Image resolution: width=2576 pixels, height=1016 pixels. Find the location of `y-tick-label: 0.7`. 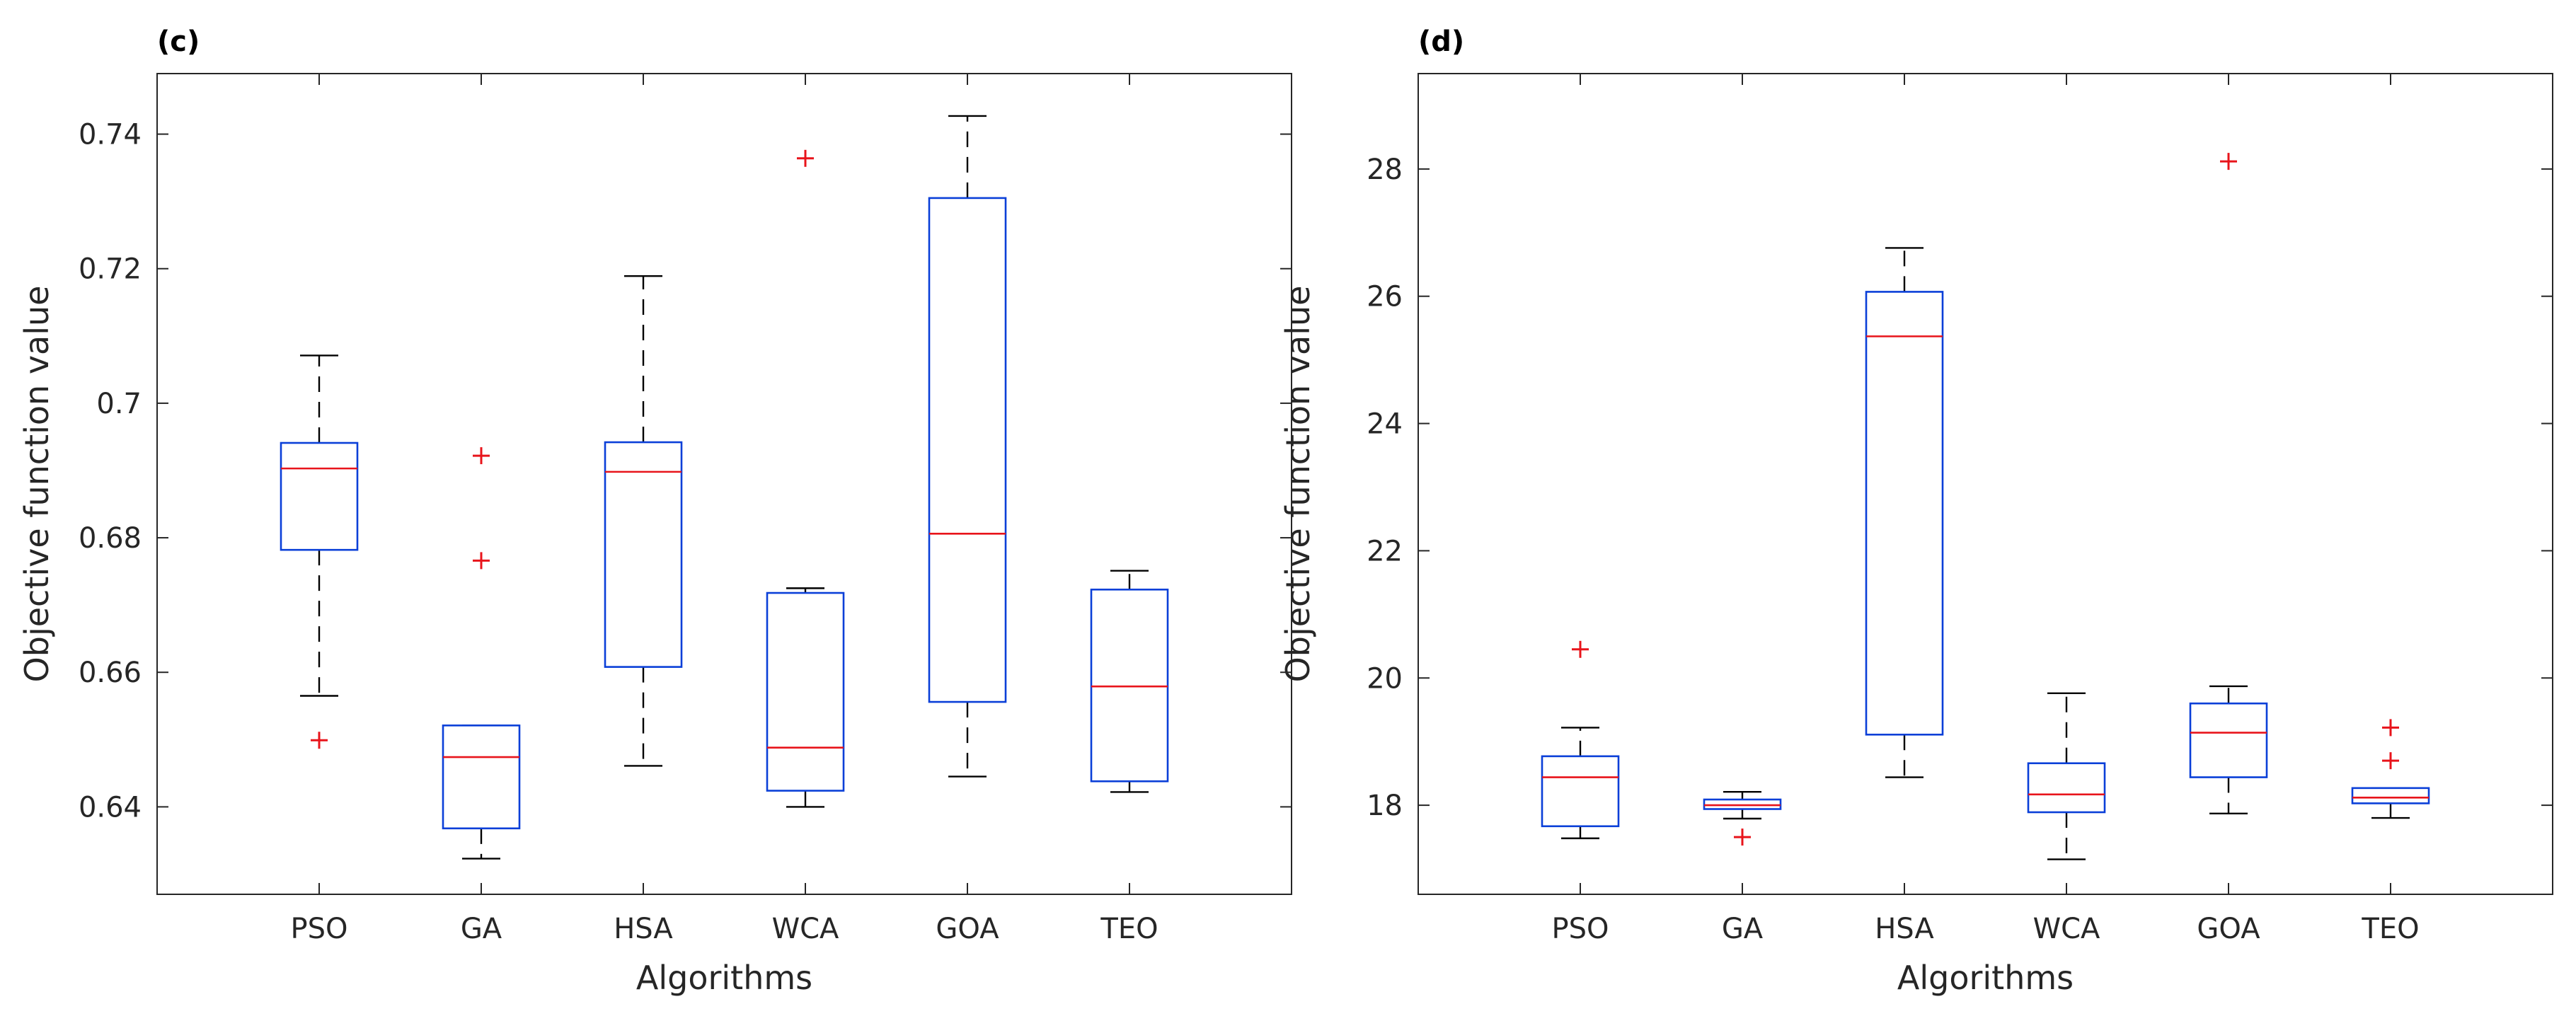

y-tick-label: 0.7 is located at coordinates (119, 404).